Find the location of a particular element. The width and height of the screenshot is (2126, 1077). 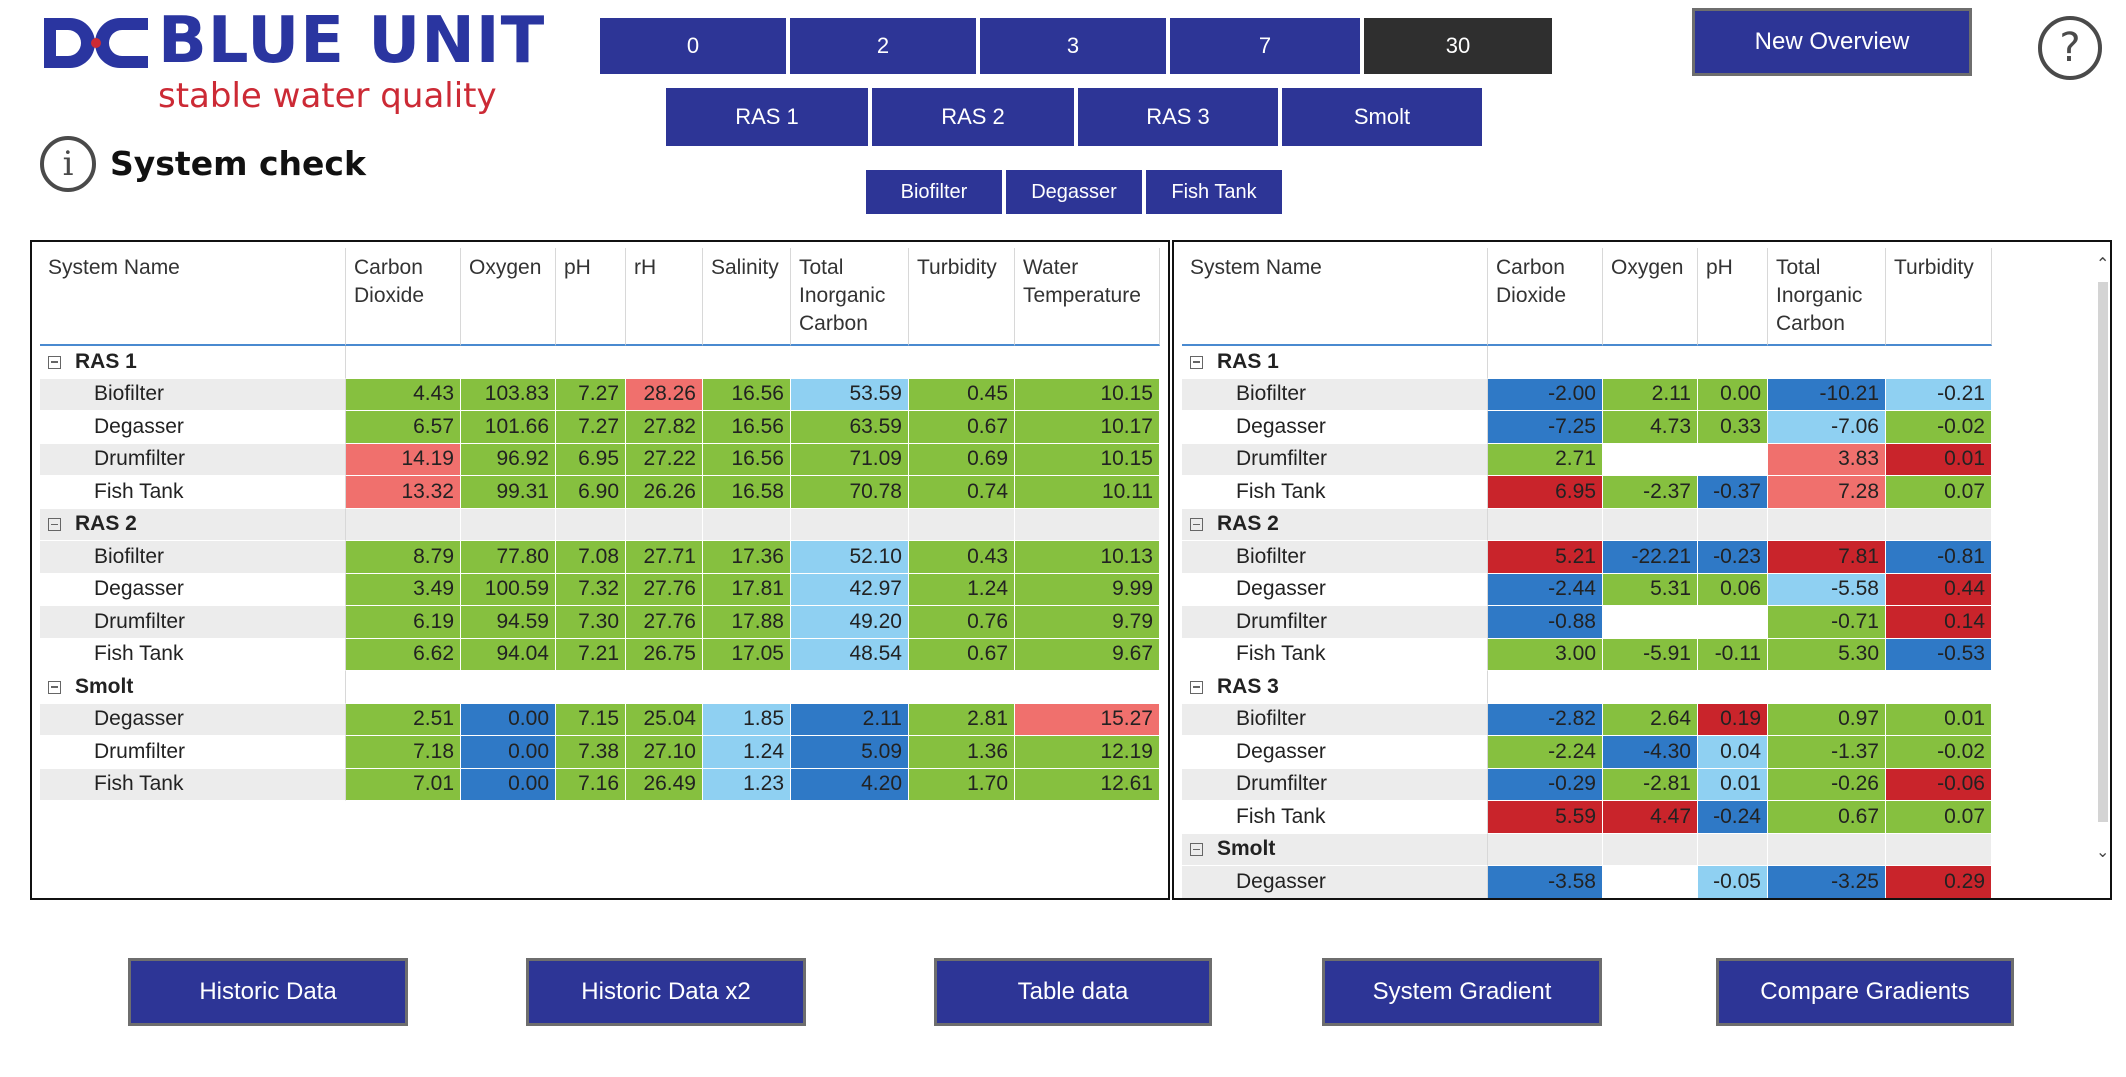

value-cell-total-inorganic-carbon: 71.09 is located at coordinates (850, 459).